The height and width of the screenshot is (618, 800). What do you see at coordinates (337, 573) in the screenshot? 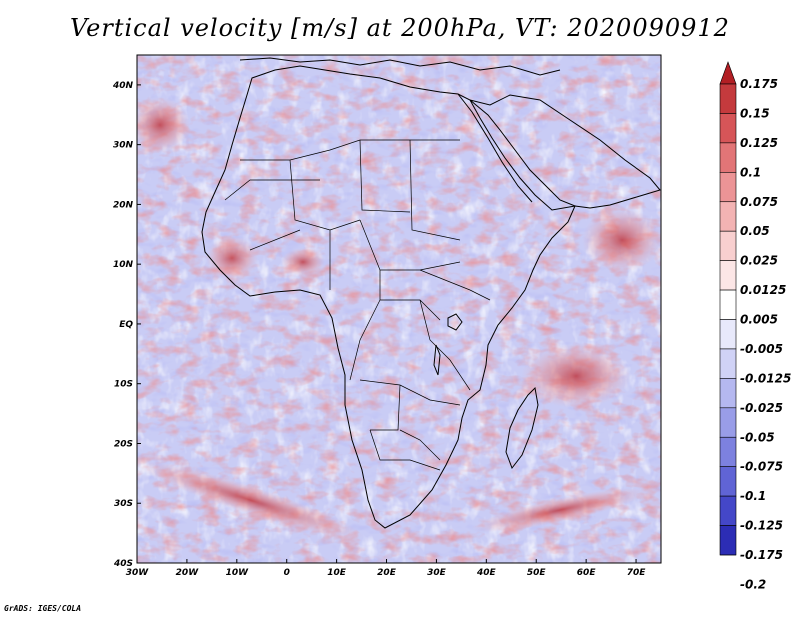
I see `x-tick-label: 10E` at bounding box center [337, 573].